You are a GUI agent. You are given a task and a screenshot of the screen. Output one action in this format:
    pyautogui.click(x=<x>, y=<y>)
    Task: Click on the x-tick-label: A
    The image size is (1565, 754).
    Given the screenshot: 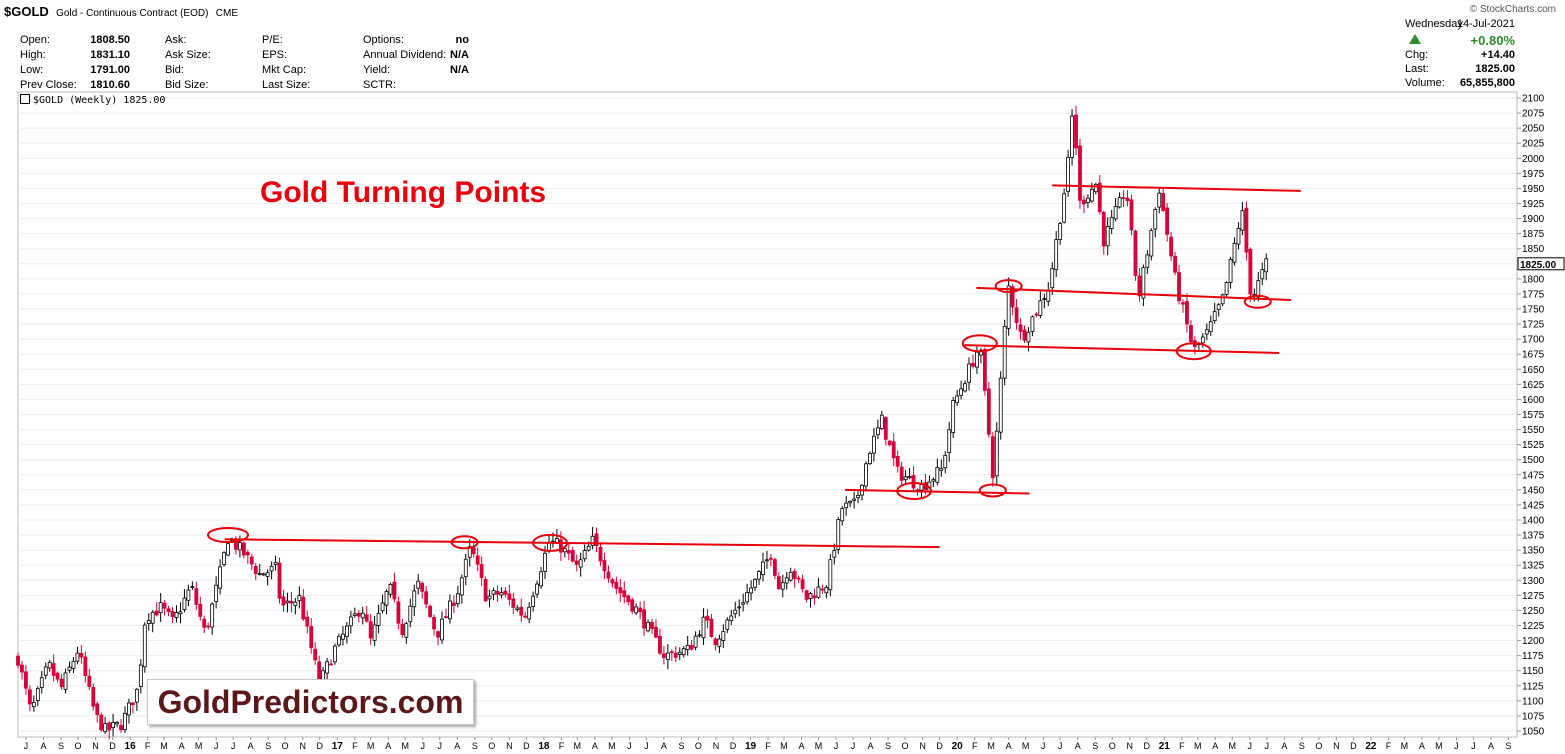 What is the action you would take?
    pyautogui.click(x=595, y=746)
    